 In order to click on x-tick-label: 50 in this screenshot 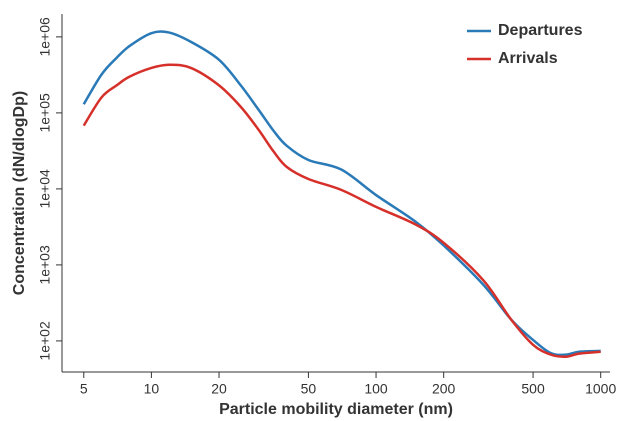, I will do `click(309, 389)`.